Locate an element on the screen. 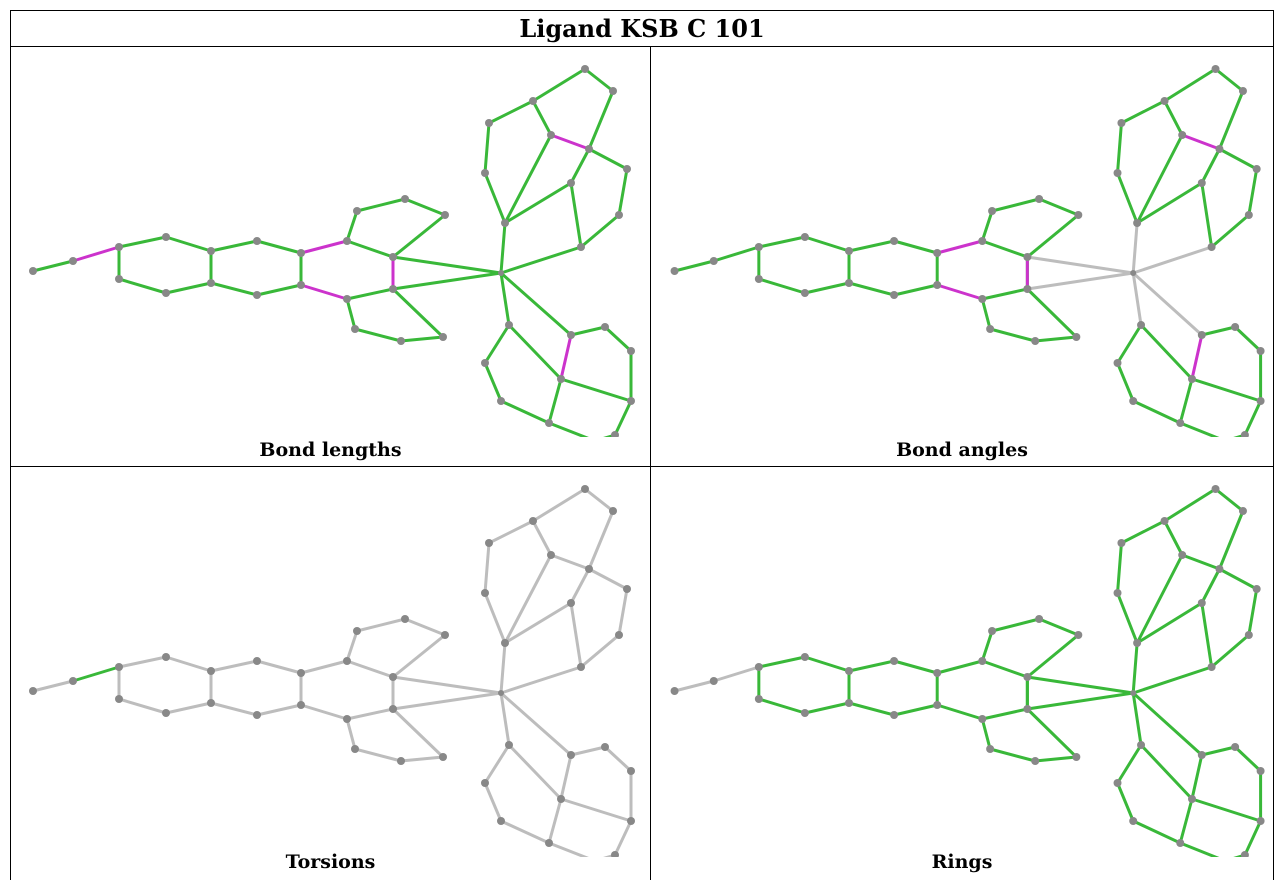  atom-f4 is located at coordinates (1164, 521).